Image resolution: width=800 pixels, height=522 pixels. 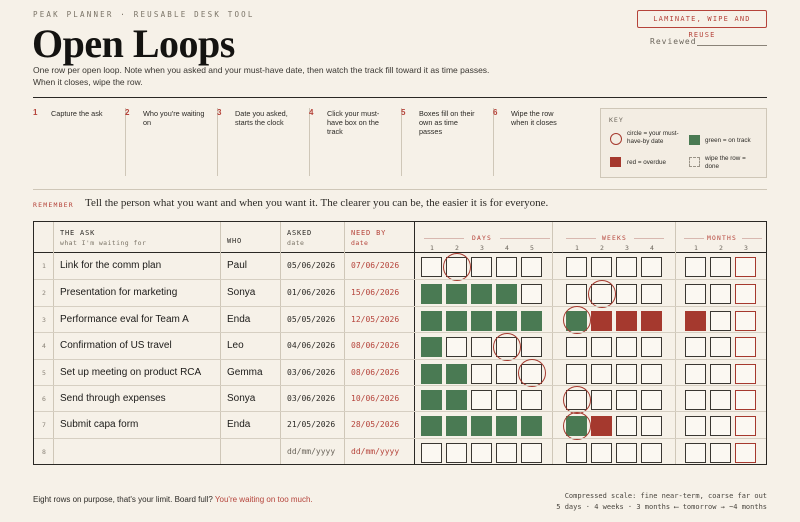 I want to click on asked-date-cell: 05/05/2026, so click(x=311, y=319).